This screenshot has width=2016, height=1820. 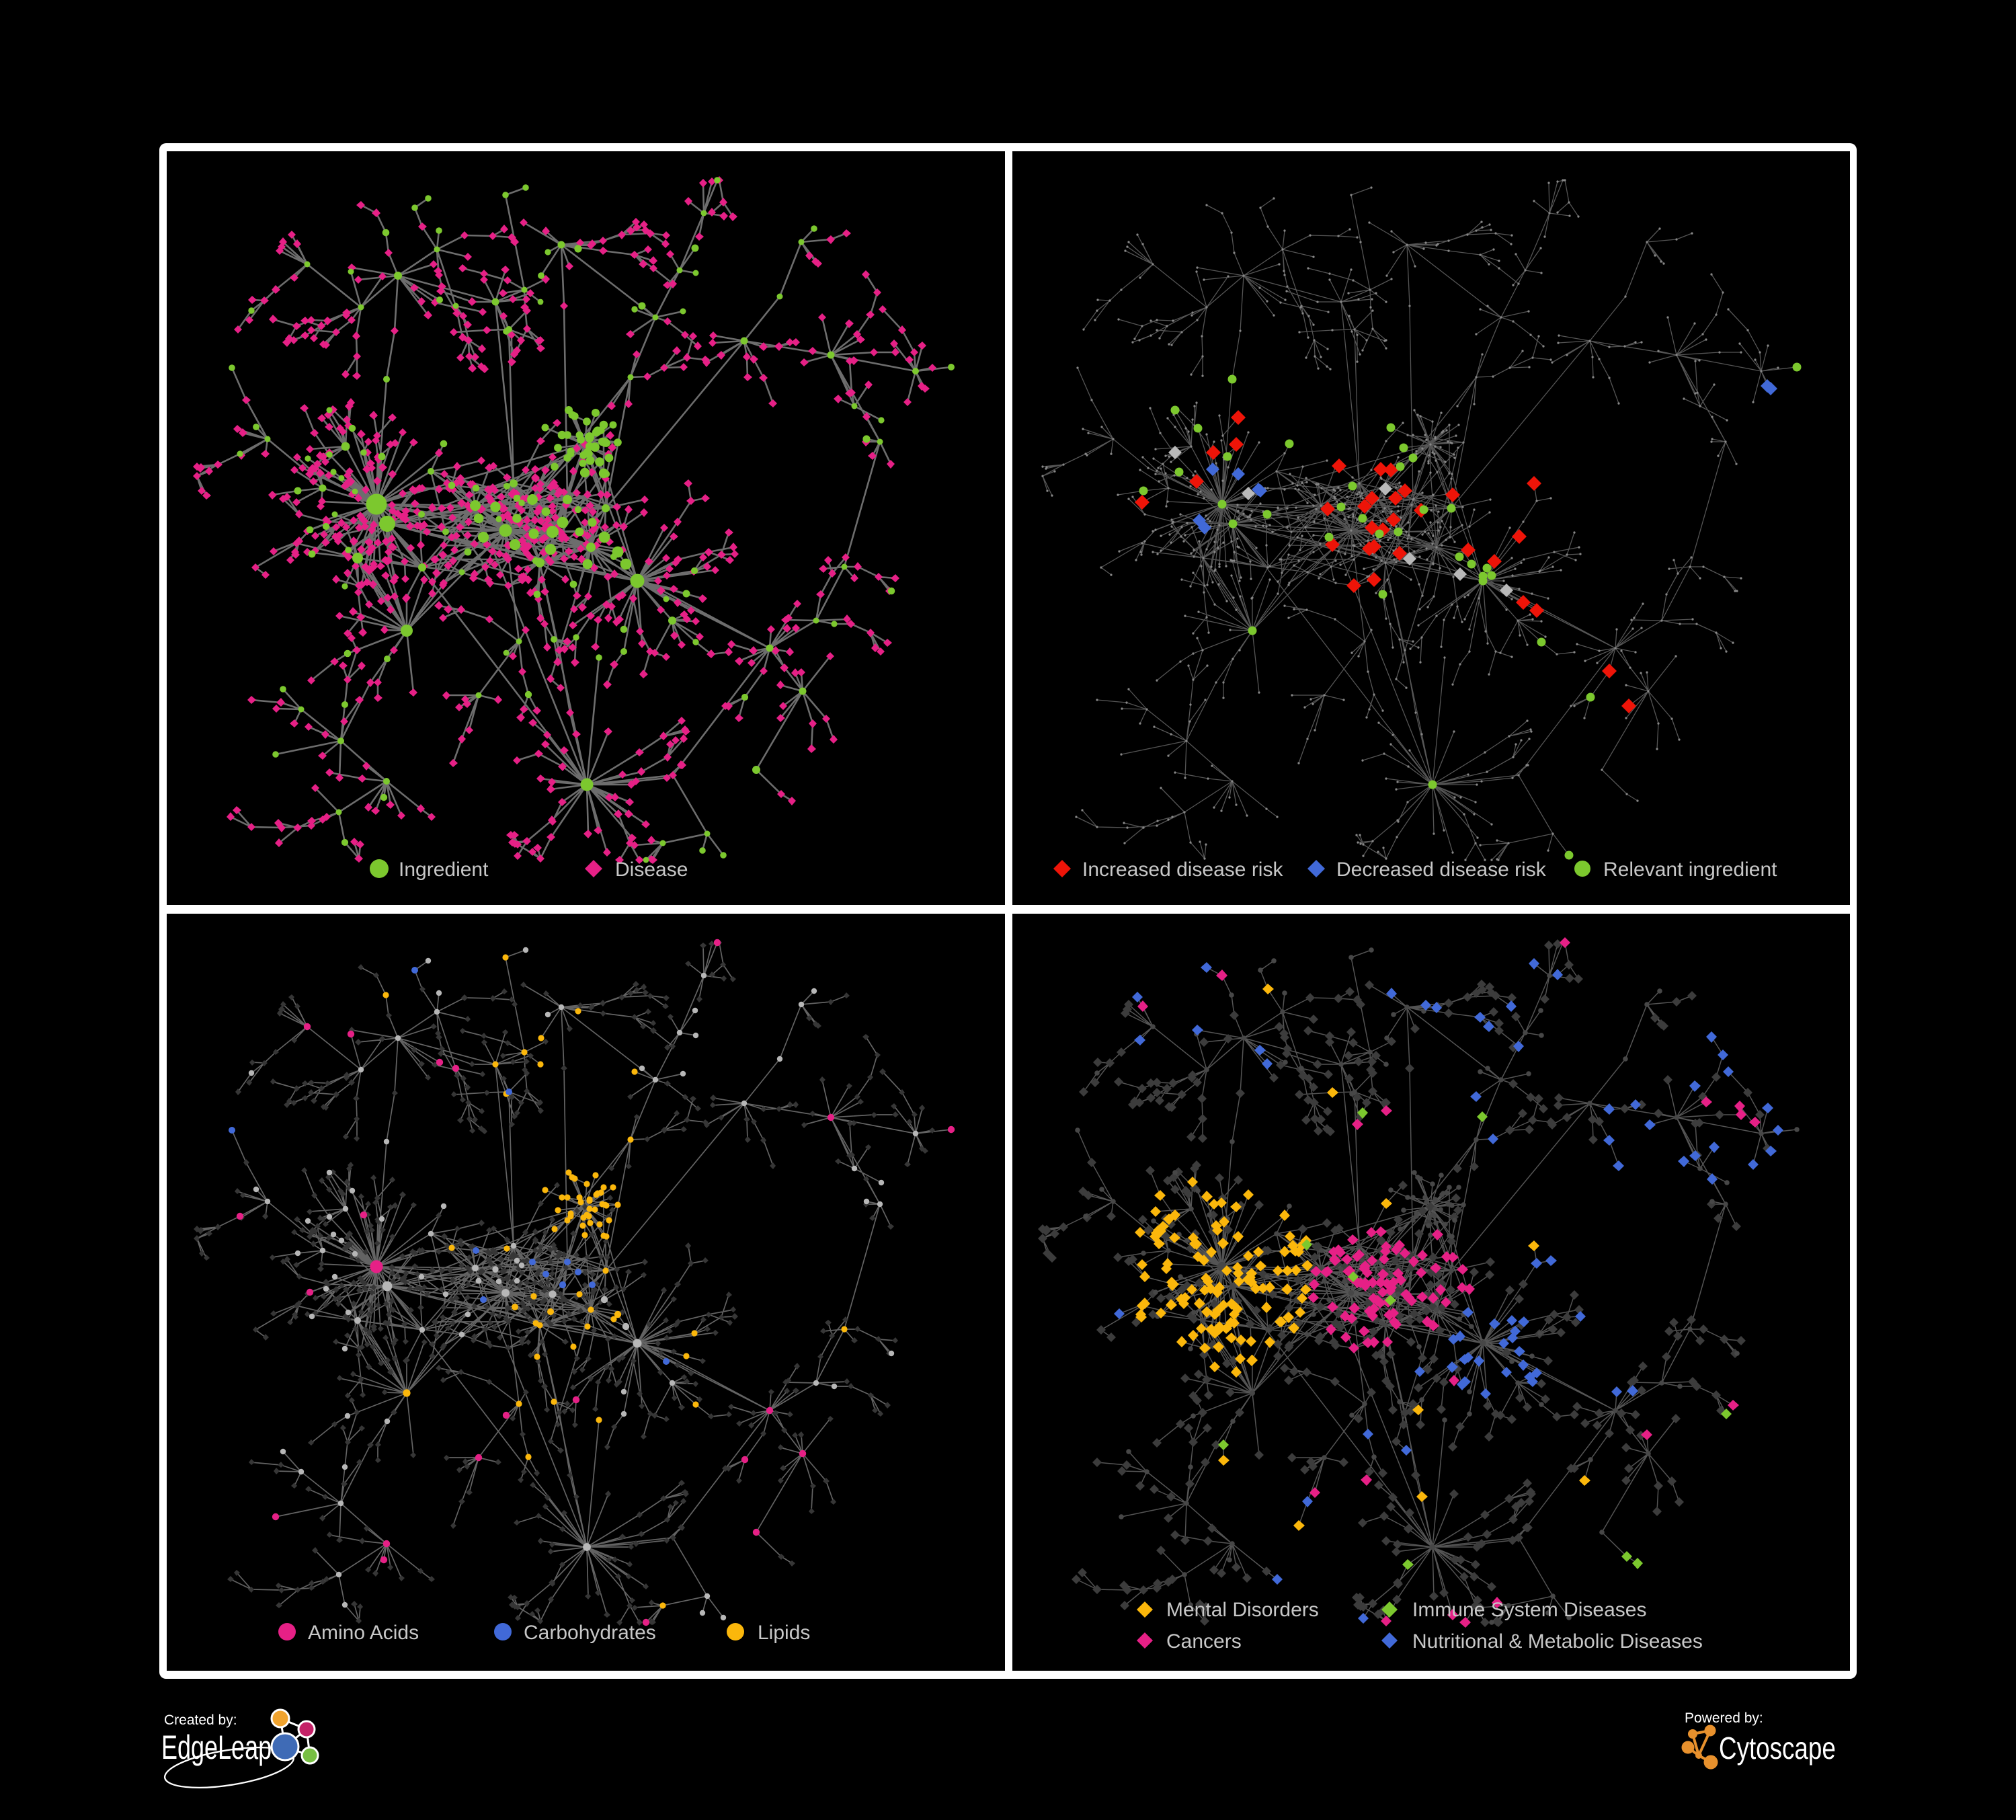 What do you see at coordinates (1441, 870) in the screenshot?
I see `svg-text: Decreased disease risk` at bounding box center [1441, 870].